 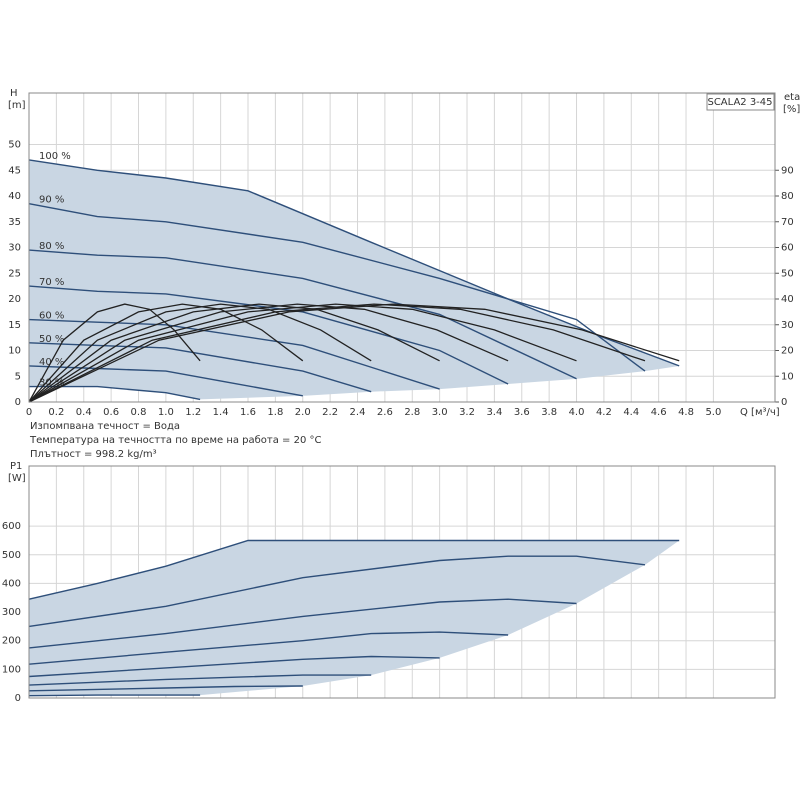 What do you see at coordinates (51, 246) in the screenshot?
I see `curve-label: 80 %` at bounding box center [51, 246].